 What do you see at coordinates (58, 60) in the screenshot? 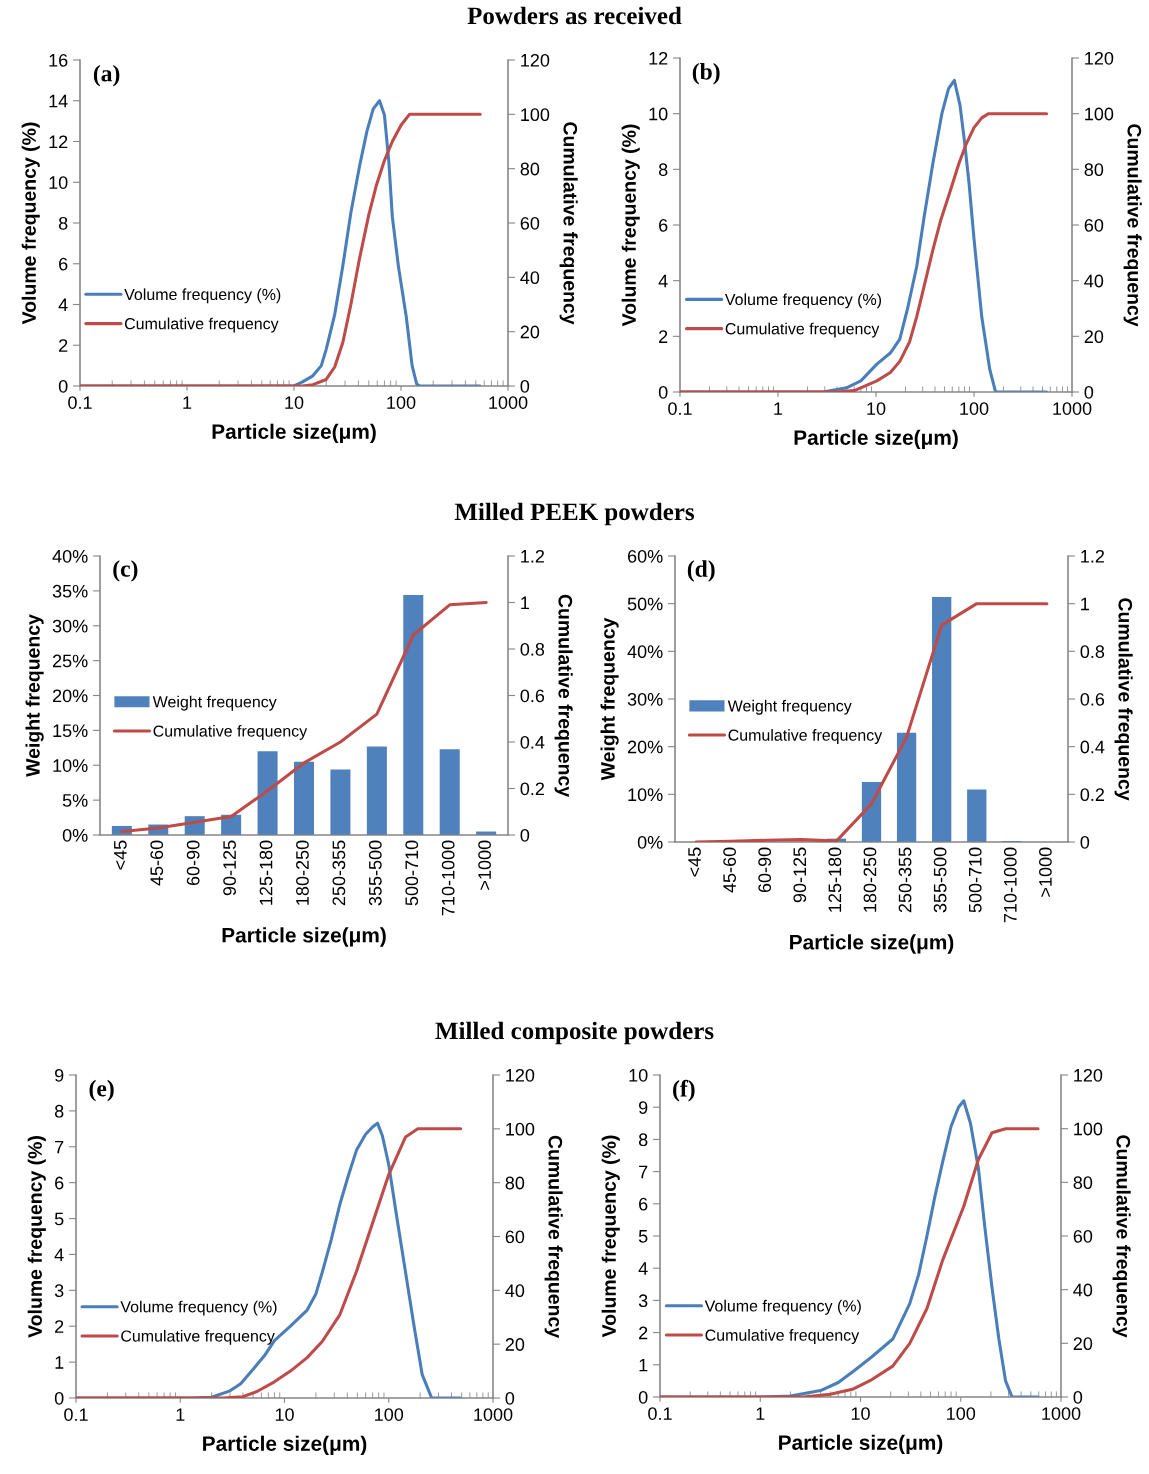
I see `y-tick-label: 16` at bounding box center [58, 60].